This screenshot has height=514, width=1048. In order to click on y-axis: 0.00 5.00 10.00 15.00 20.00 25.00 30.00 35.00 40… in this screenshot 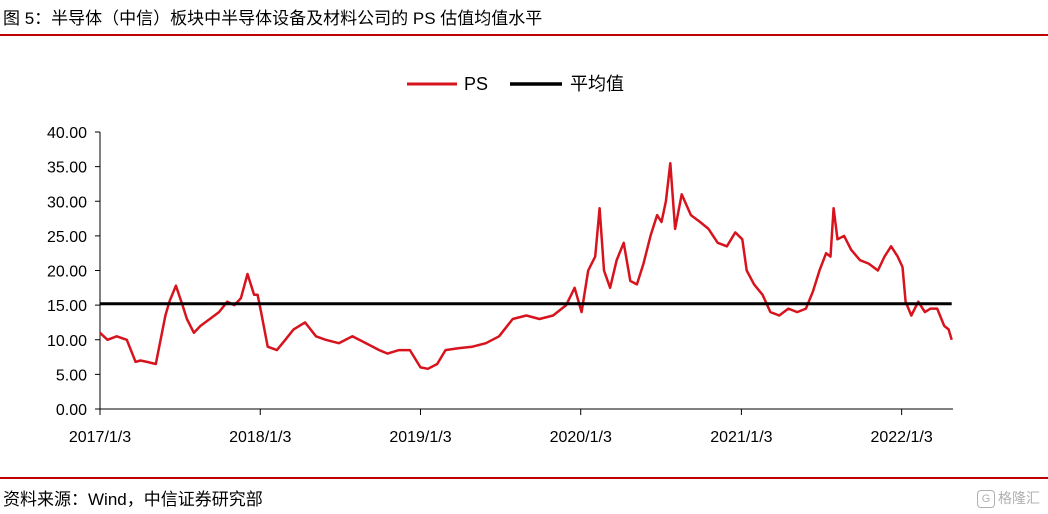, I will do `click(74, 272)`.